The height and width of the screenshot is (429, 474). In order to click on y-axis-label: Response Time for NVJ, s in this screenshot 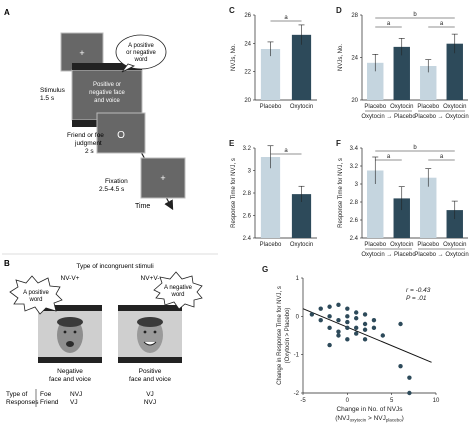, I will do `click(341, 193)`.